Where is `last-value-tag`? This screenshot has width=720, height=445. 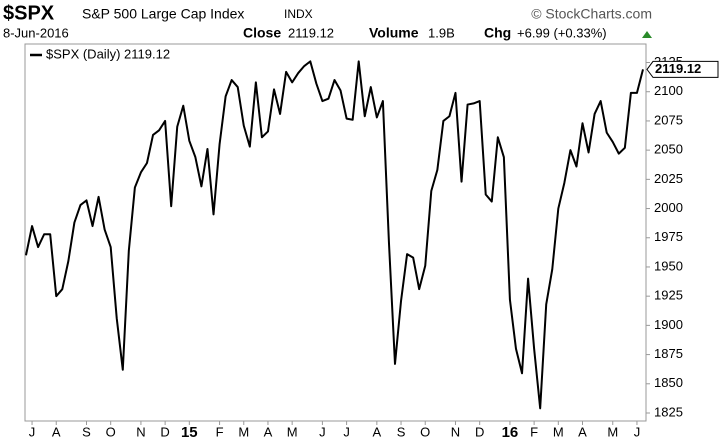
last-value-tag is located at coordinates (682, 69).